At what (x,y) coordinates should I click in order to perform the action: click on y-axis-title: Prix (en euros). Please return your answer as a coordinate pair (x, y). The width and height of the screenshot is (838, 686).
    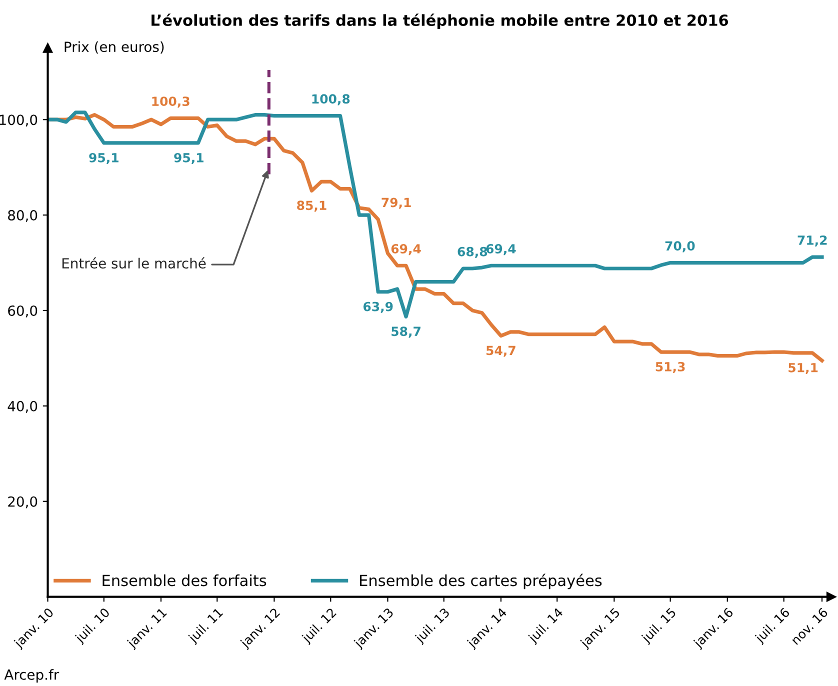
    Looking at the image, I should click on (114, 47).